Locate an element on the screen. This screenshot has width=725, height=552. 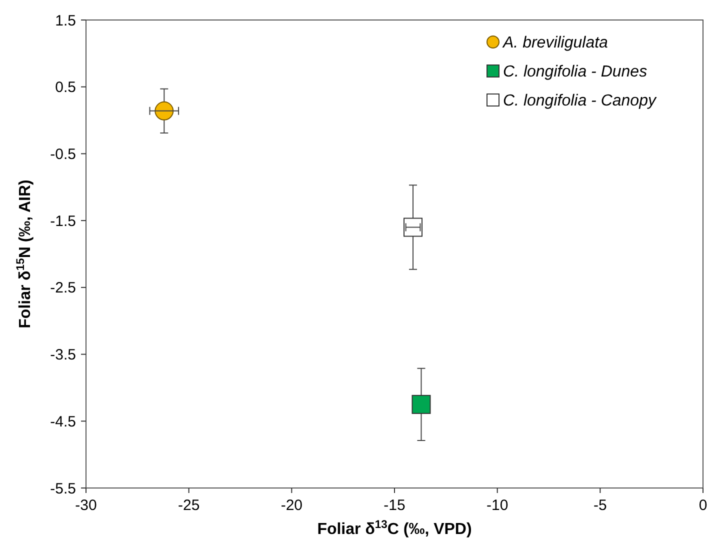
legend-label: C. longifolia - Canopy is located at coordinates (580, 101).